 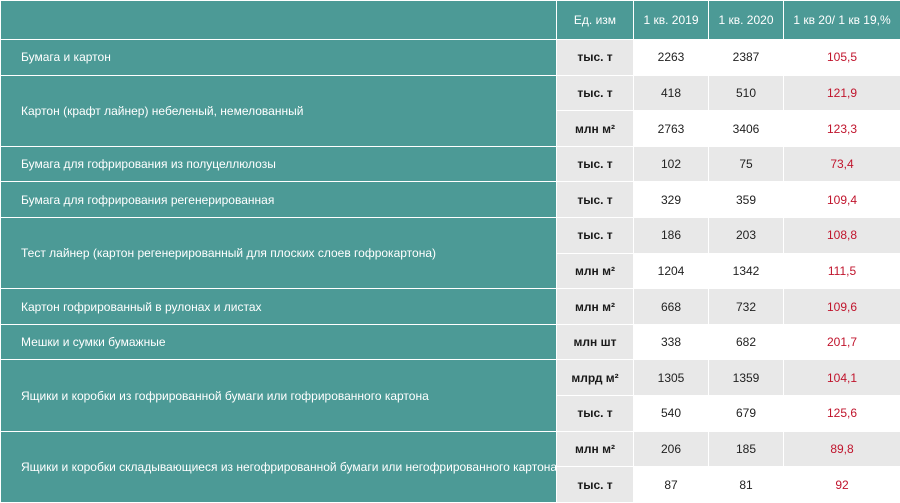 What do you see at coordinates (671, 128) in the screenshot?
I see `value-2019-cell: 2763` at bounding box center [671, 128].